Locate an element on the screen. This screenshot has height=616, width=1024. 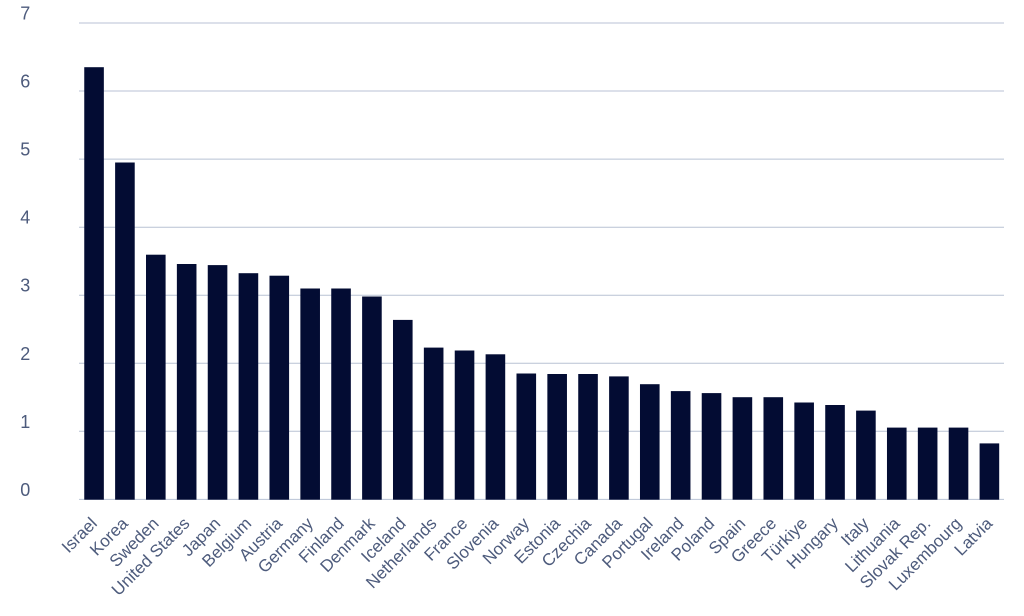
svg-text: 6 is located at coordinates (25, 82).